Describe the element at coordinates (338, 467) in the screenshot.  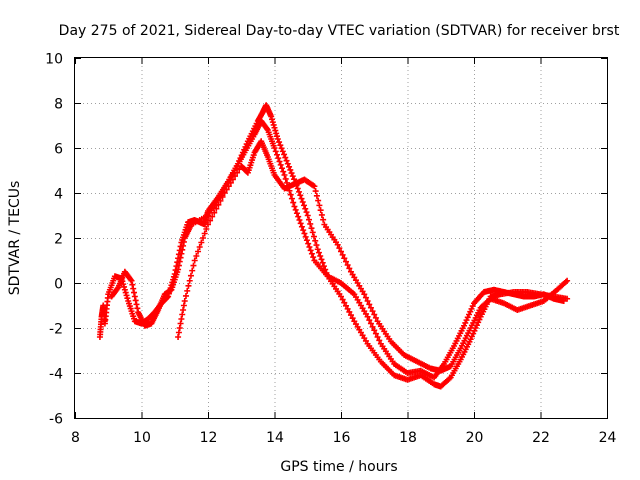
I see `x-axis-title: GPS time / hours` at that location.